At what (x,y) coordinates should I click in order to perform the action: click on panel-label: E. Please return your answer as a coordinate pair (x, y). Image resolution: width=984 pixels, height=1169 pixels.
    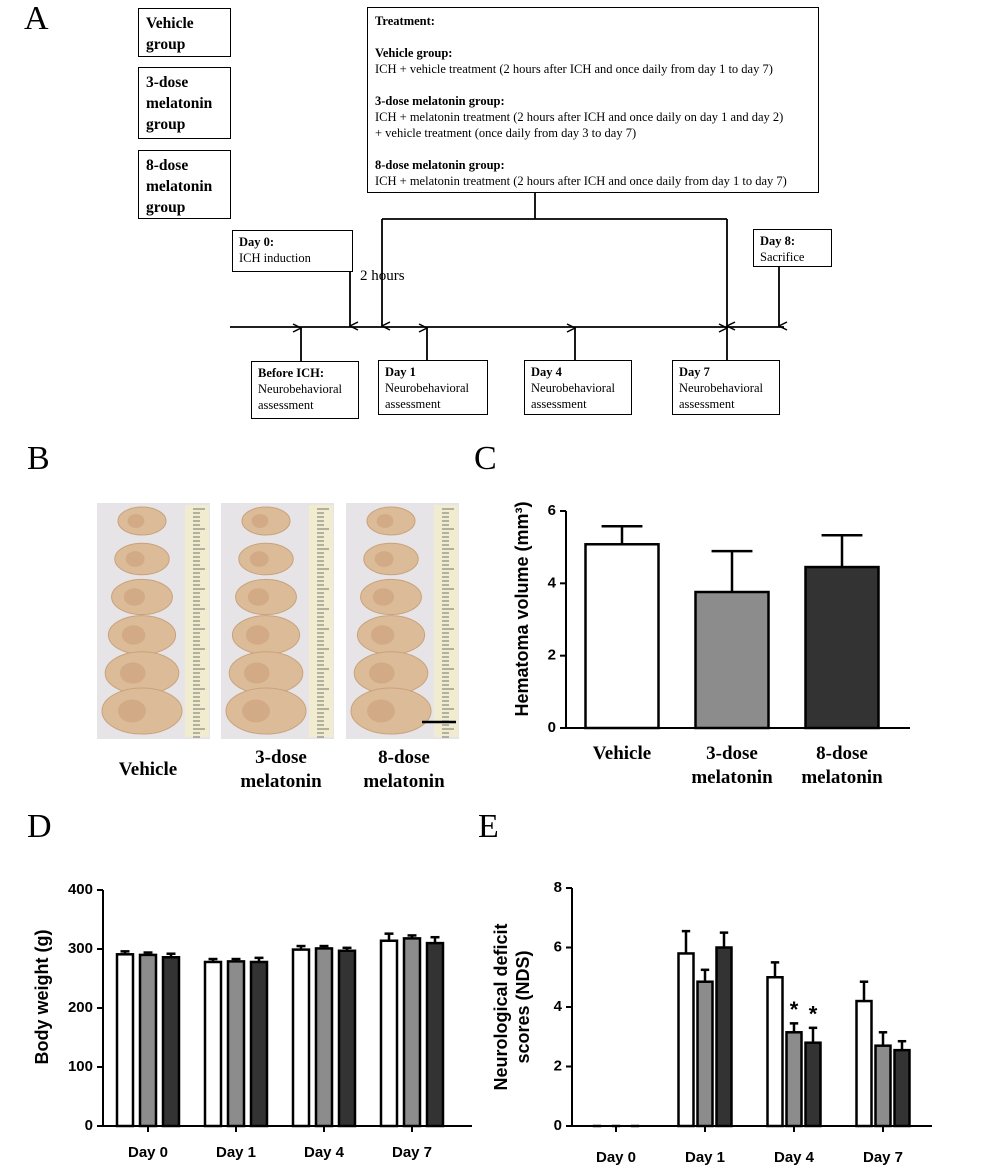
    Looking at the image, I should click on (488, 826).